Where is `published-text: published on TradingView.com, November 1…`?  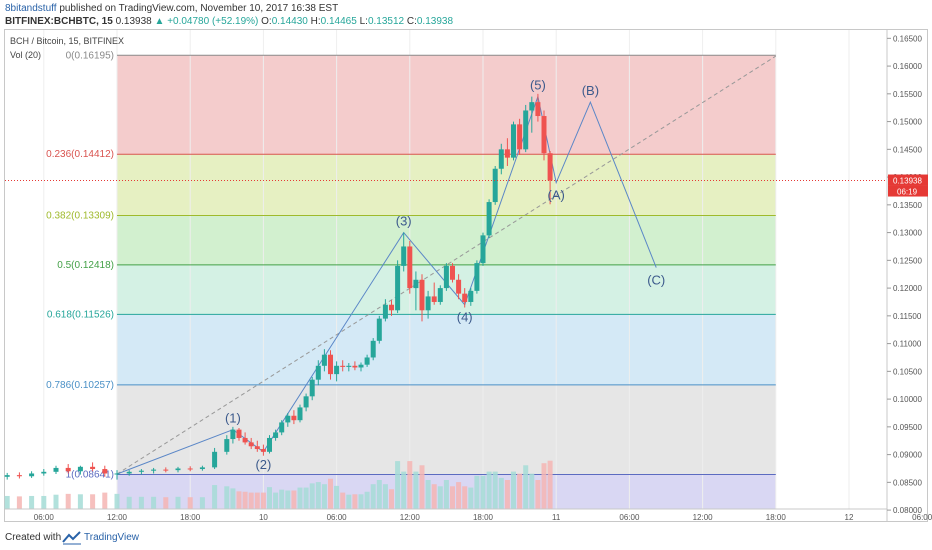 published-text: published on TradingView.com, November 1… is located at coordinates (199, 8).